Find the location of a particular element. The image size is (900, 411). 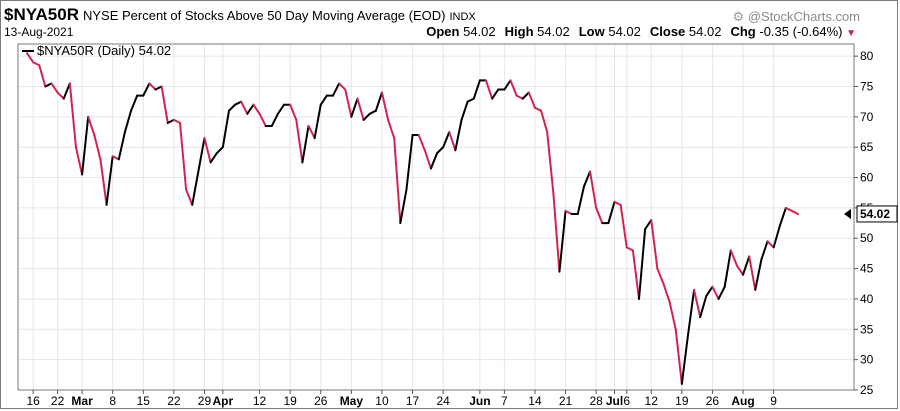

y-tick-label: 30 is located at coordinates (867, 360).